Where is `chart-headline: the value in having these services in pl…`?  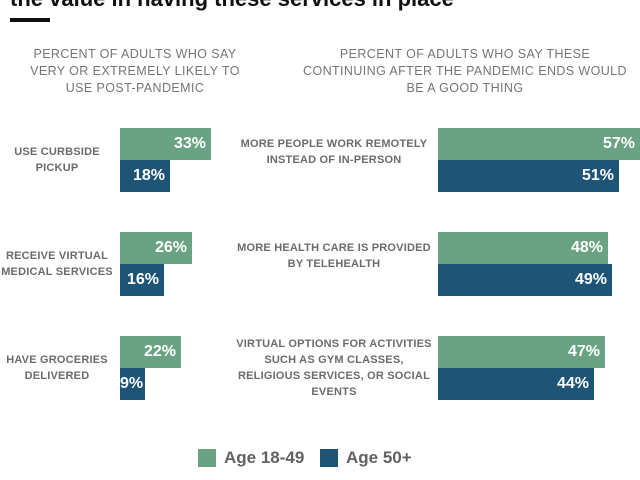
chart-headline: the value in having these services in pl… is located at coordinates (232, 6).